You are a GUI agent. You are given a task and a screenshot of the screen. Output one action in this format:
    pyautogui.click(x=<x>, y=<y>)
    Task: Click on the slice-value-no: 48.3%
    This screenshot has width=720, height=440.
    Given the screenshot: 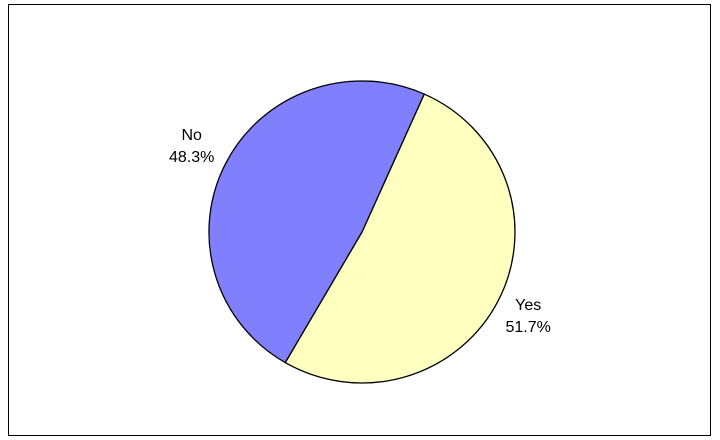 What is the action you would take?
    pyautogui.click(x=191, y=157)
    